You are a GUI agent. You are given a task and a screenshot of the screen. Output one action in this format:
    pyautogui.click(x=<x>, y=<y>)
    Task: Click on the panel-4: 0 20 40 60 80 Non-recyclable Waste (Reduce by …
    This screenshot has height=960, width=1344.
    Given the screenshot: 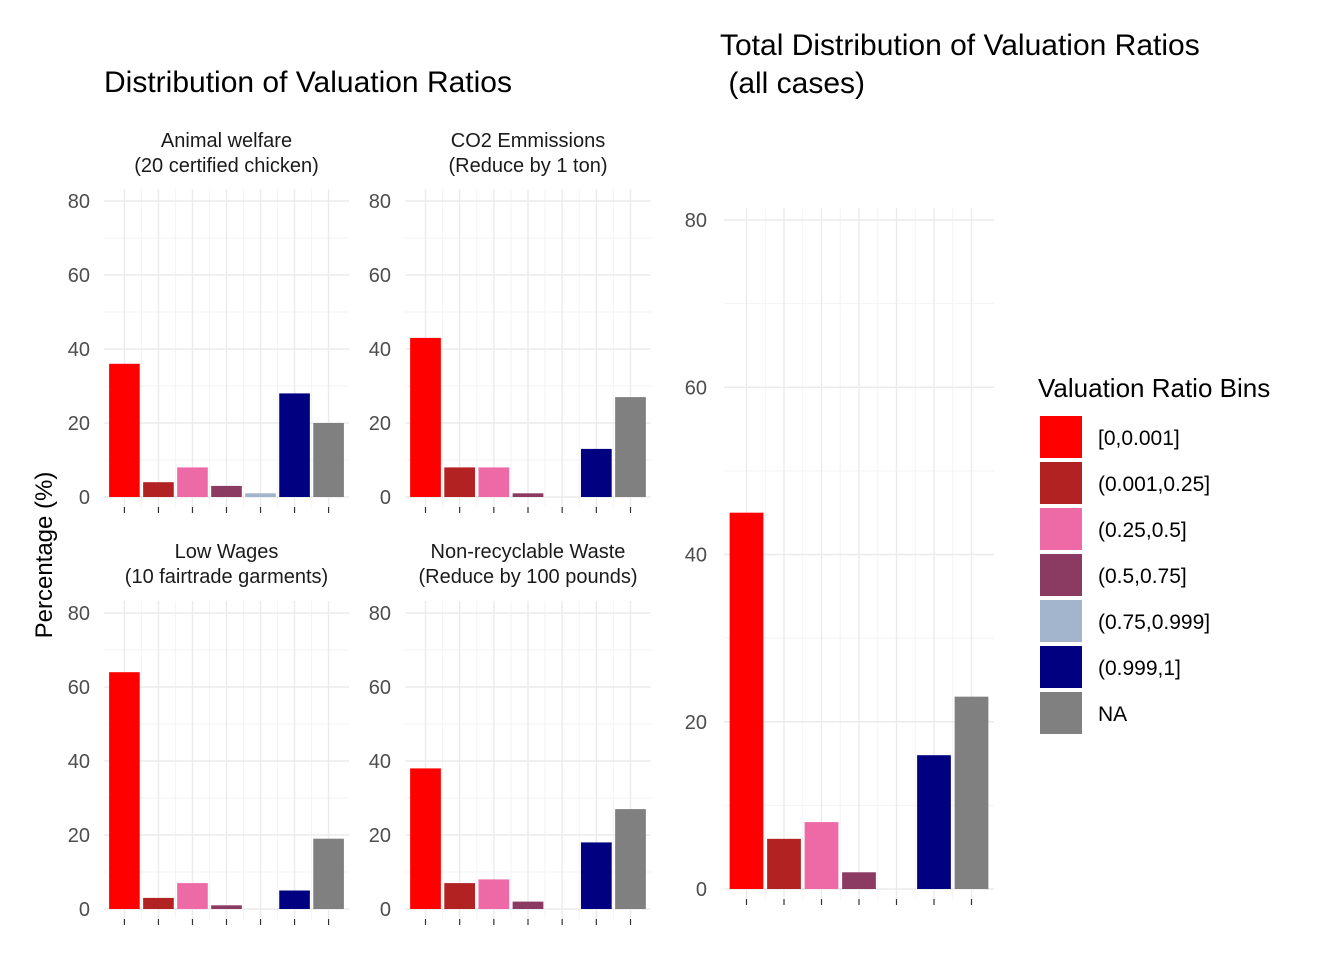 What is the action you would take?
    pyautogui.click(x=510, y=733)
    